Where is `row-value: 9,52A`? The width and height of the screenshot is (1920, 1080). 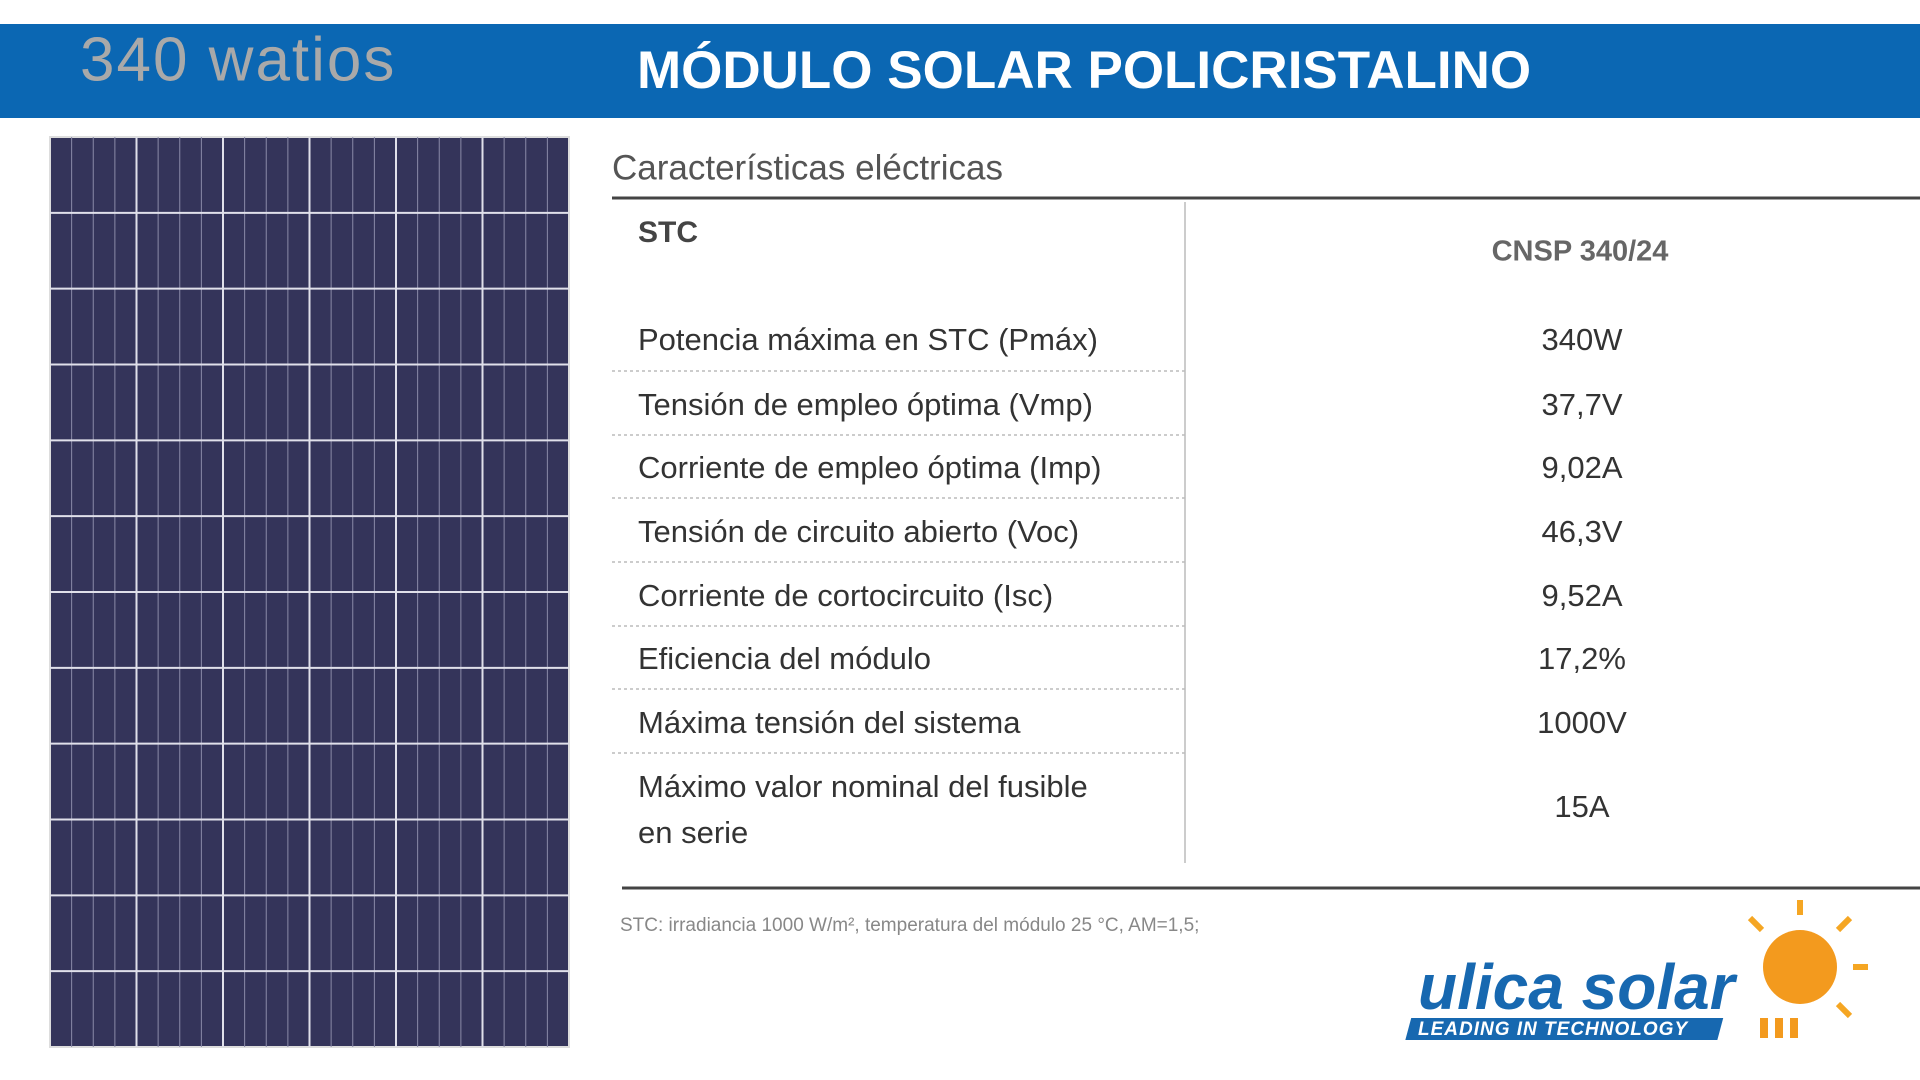 row-value: 9,52A is located at coordinates (1581, 595).